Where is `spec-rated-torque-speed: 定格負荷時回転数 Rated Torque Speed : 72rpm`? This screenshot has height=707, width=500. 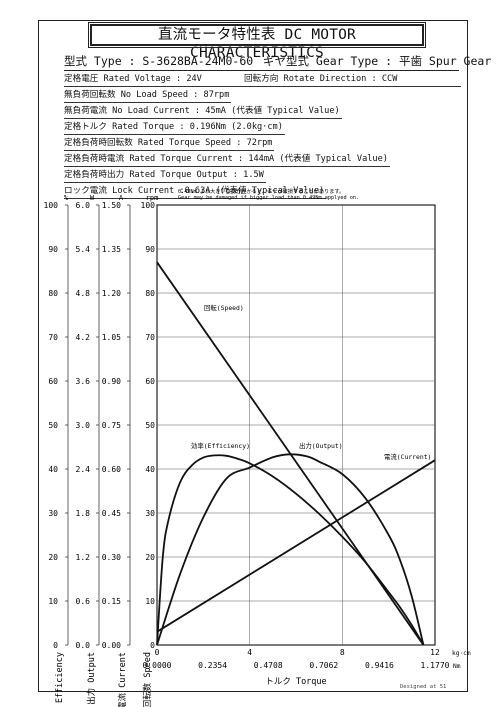
spec-rated-torque-speed: 定格負荷時回転数 Rated Torque Speed : 72rpm is located at coordinates (169, 143).